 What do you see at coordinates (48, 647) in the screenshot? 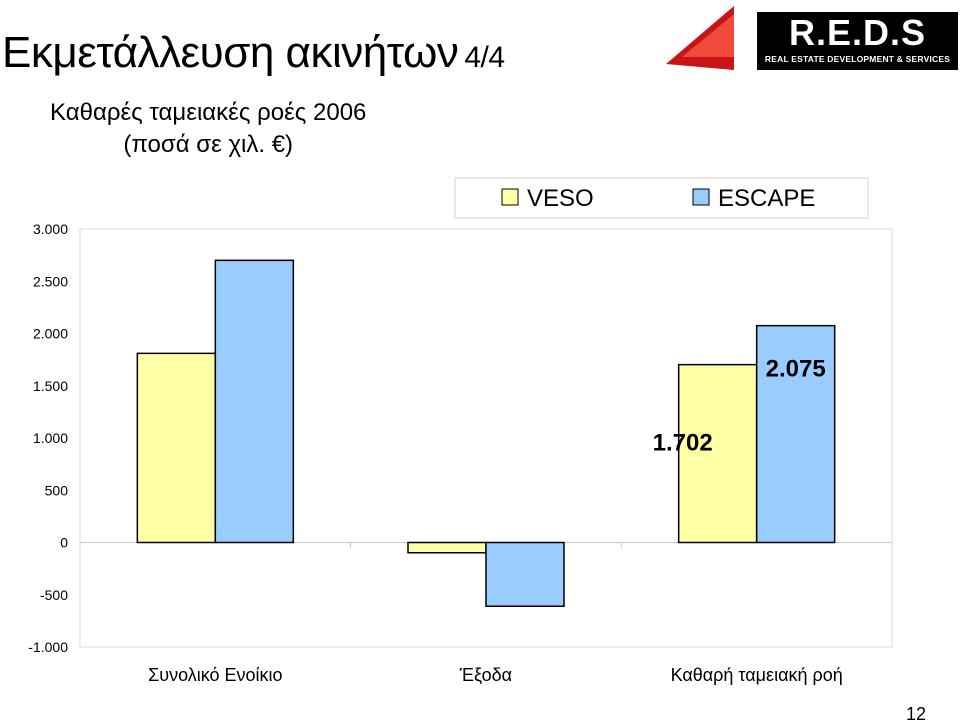
I see `y-tick-label: -1.000` at bounding box center [48, 647].